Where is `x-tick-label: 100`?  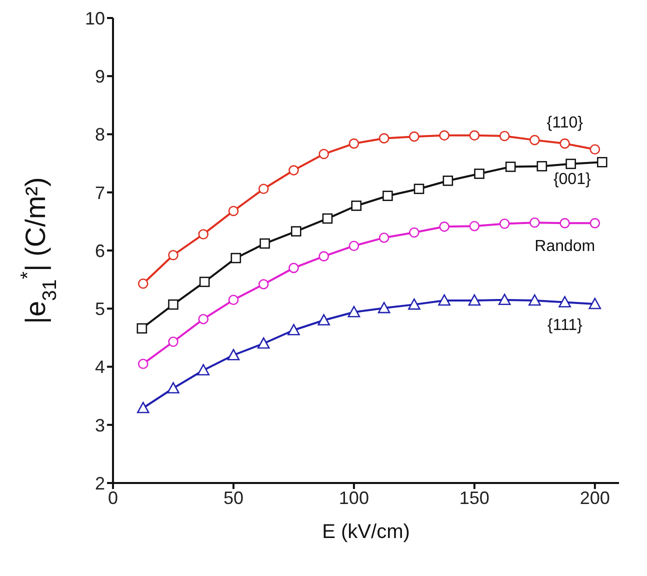
x-tick-label: 100 is located at coordinates (353, 498).